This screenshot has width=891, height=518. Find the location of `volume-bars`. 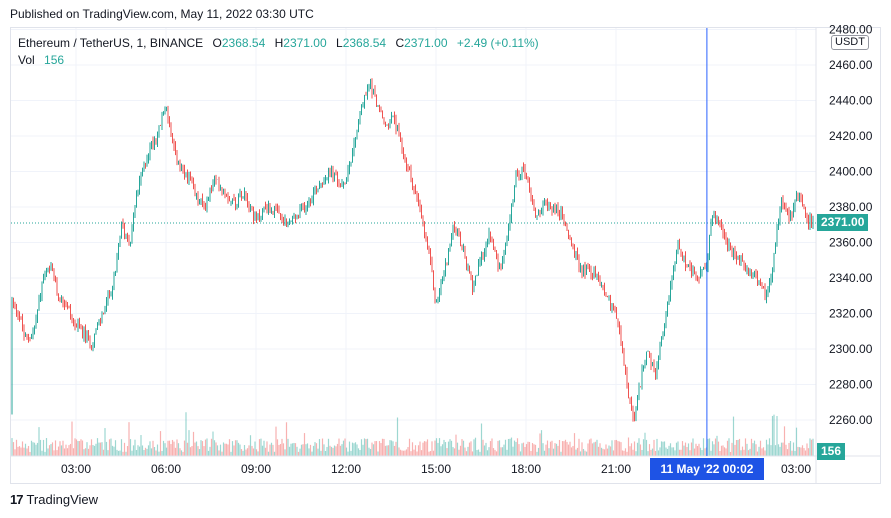

volume-bars is located at coordinates (412, 434).